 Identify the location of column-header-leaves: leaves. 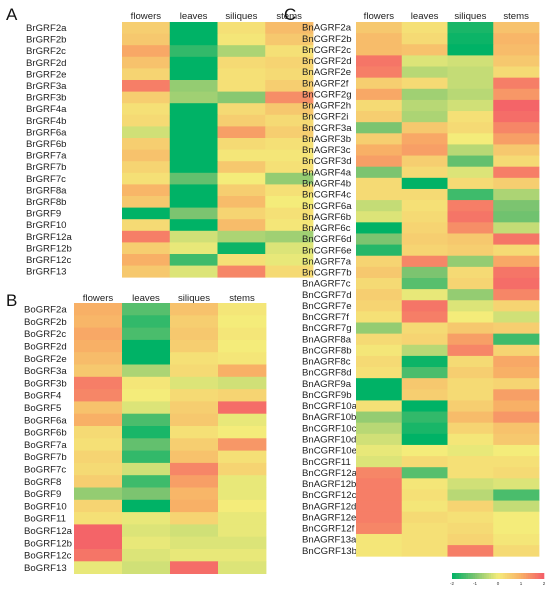
(146, 298).